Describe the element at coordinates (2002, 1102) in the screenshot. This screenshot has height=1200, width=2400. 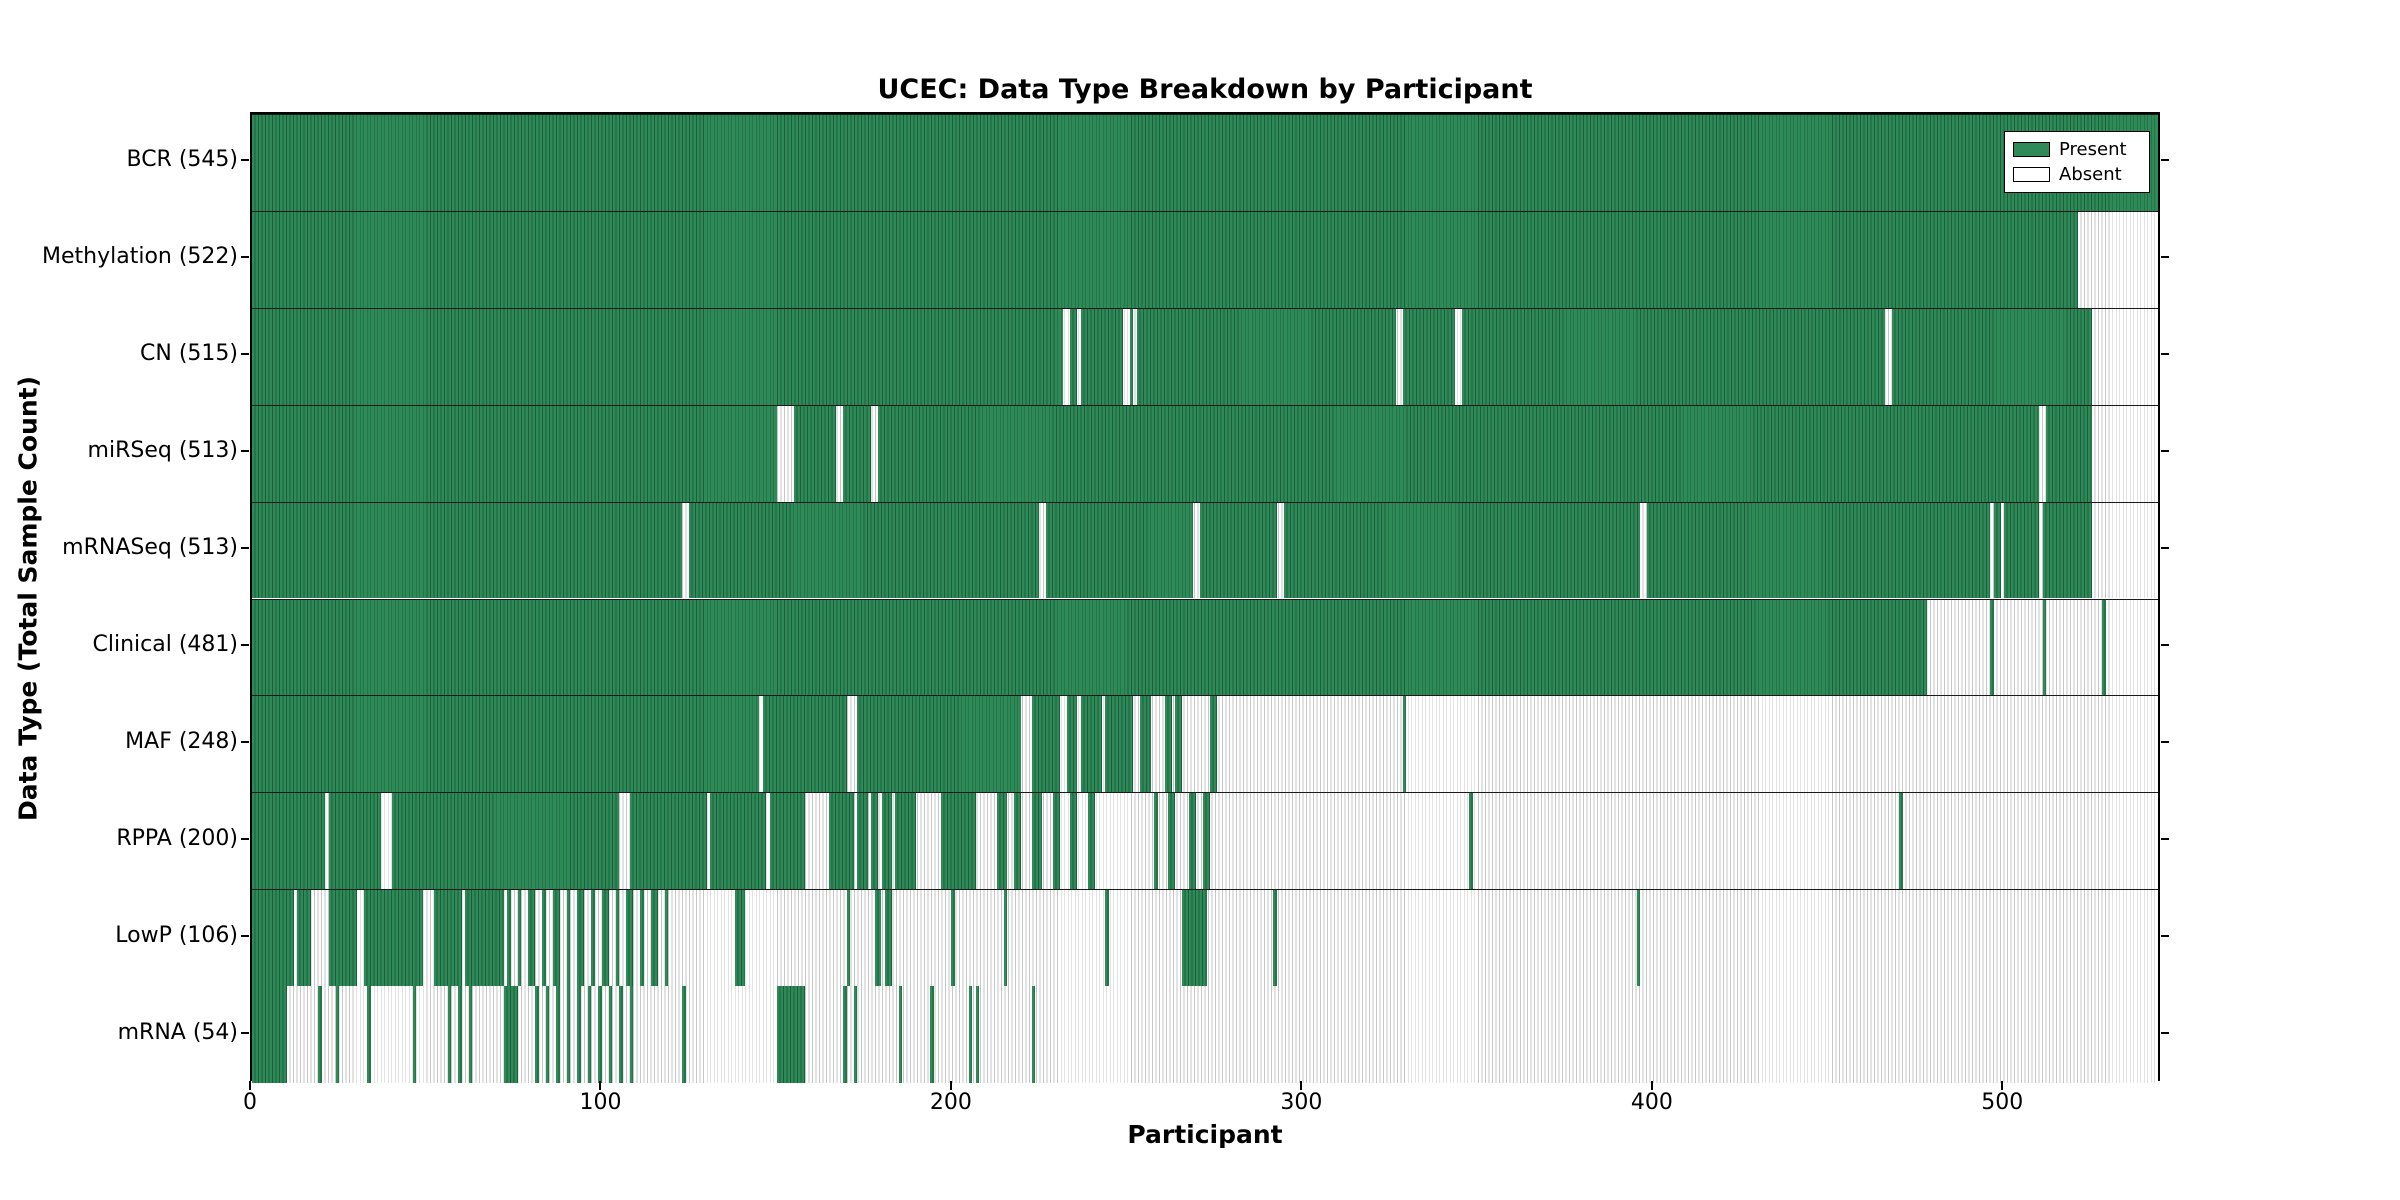
I see `xtick-label-500: 500` at that location.